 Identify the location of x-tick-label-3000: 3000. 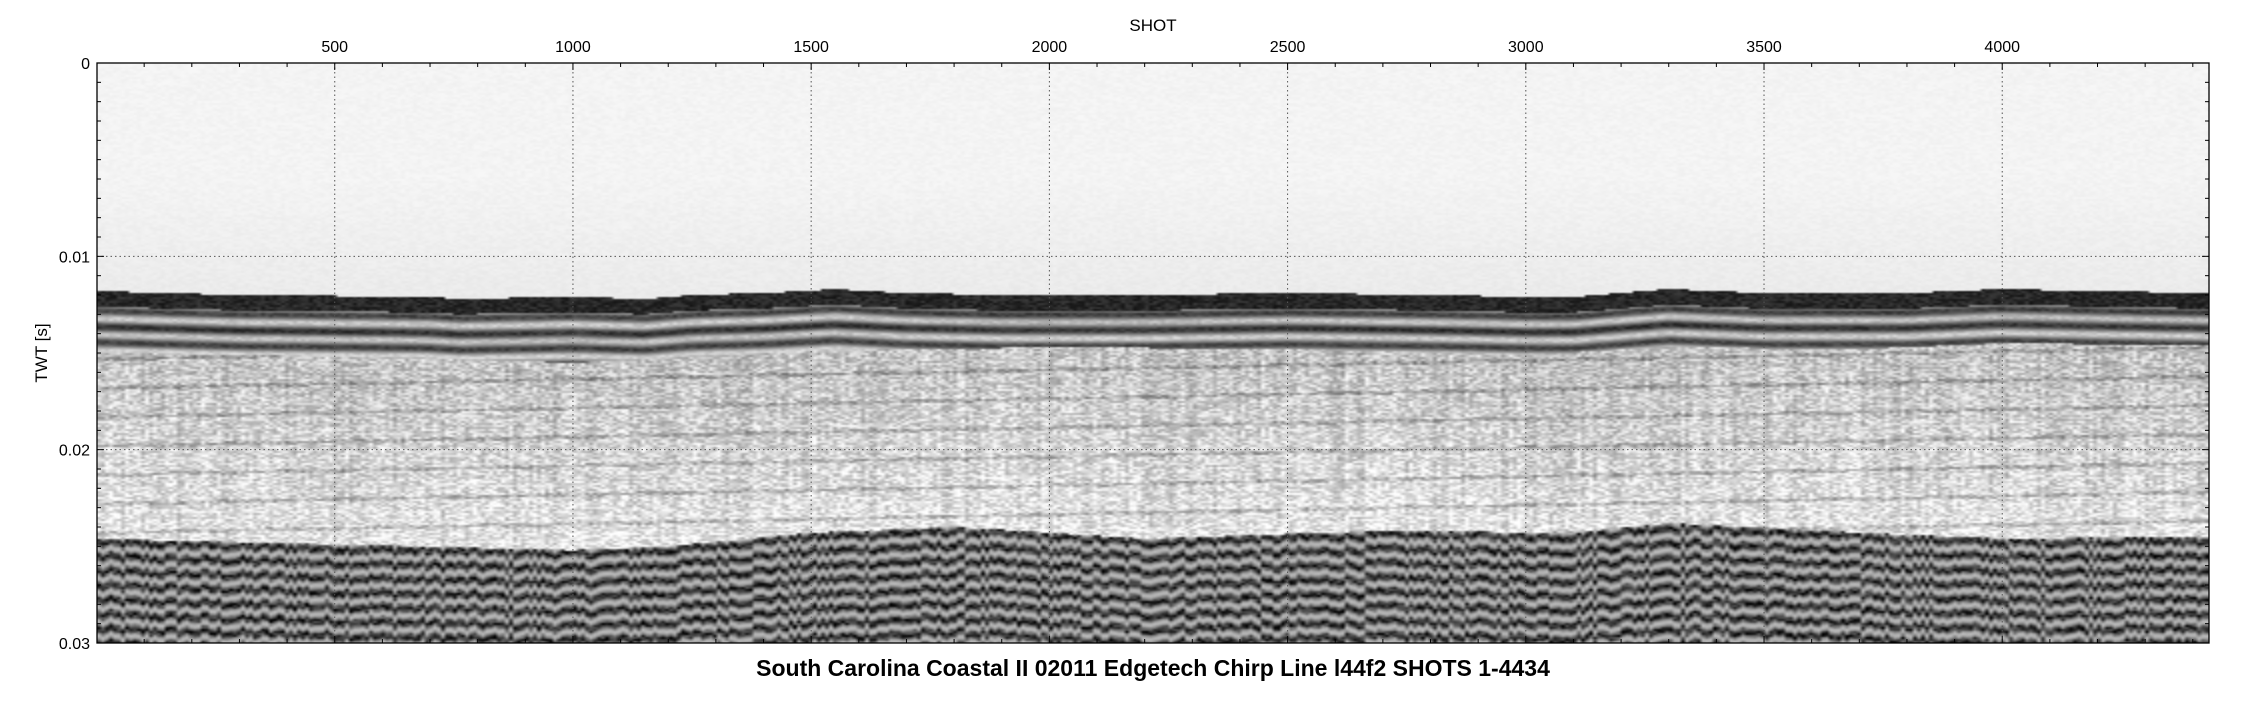
(1526, 47).